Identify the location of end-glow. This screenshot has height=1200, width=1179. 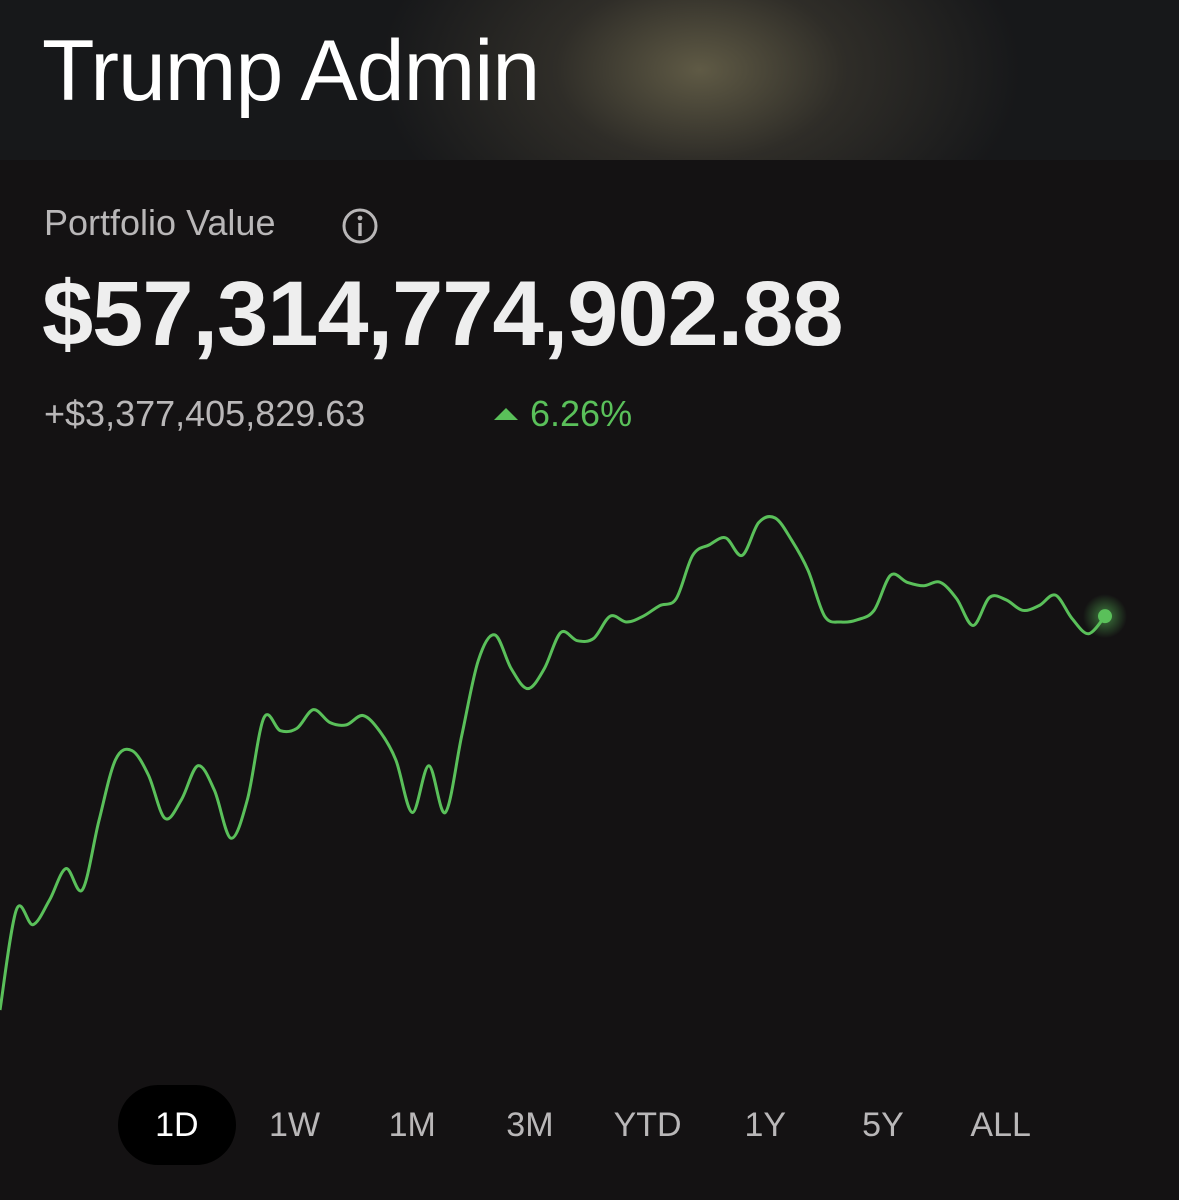
(1105, 616).